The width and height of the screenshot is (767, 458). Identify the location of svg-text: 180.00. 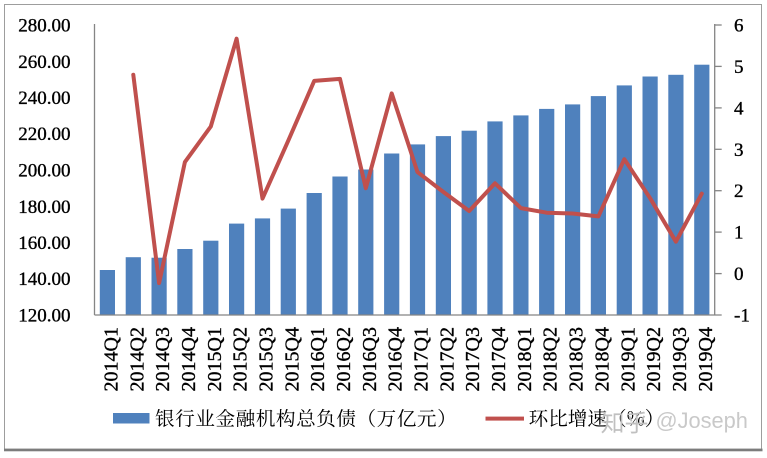
(44, 207).